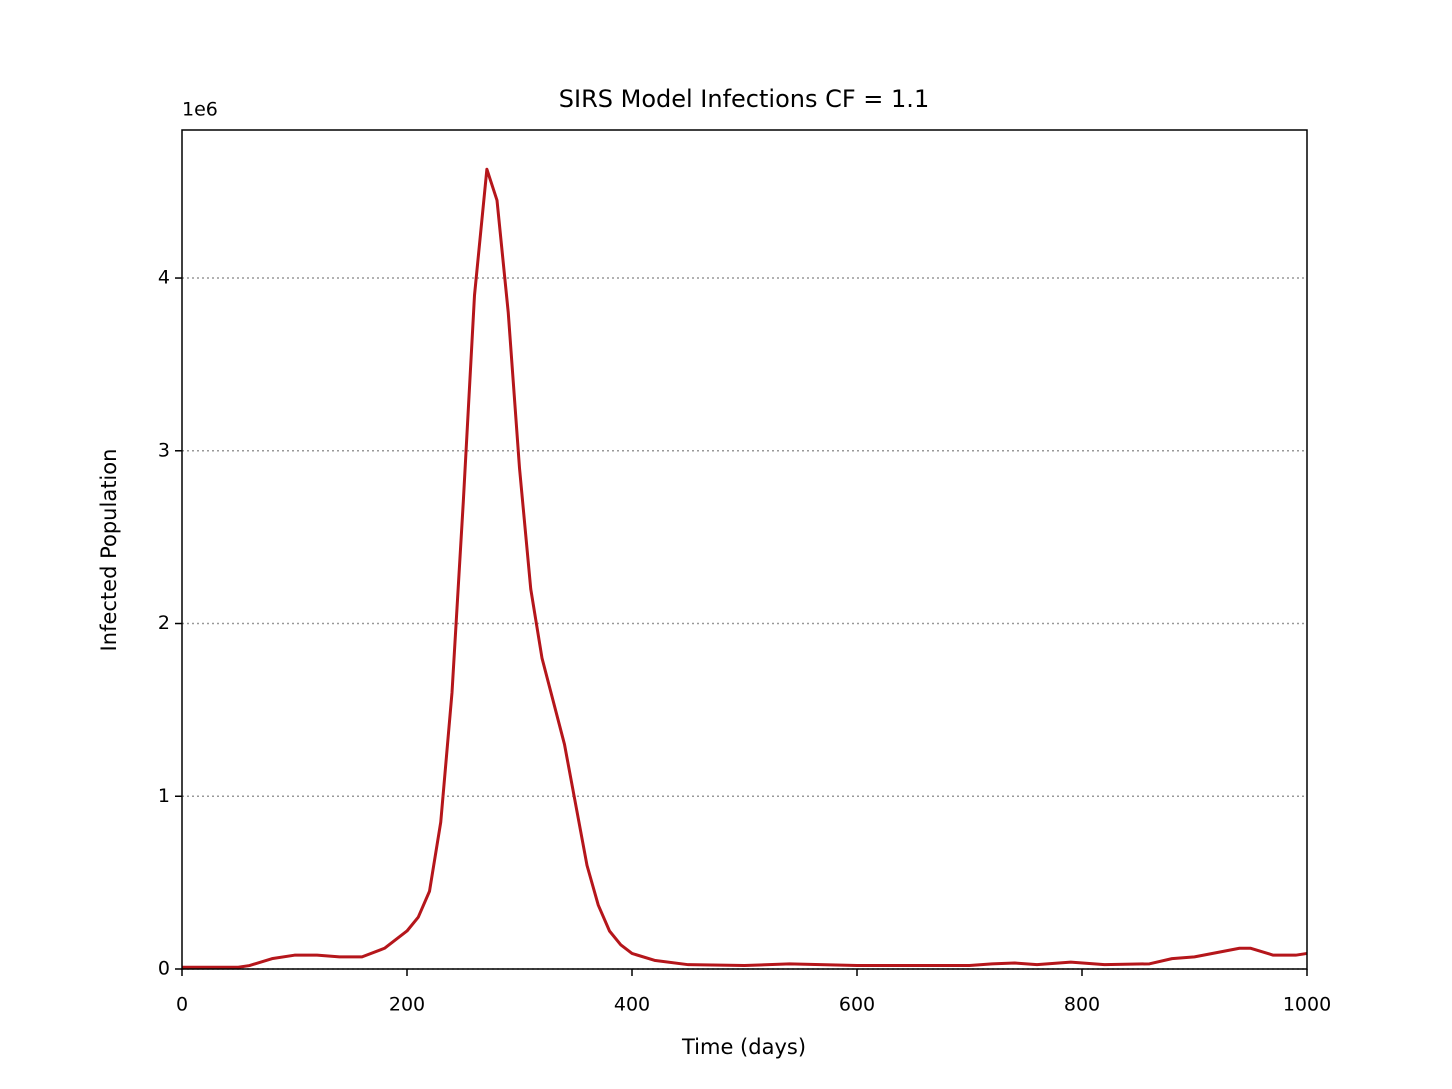 The width and height of the screenshot is (1452, 1089). What do you see at coordinates (1307, 1005) in the screenshot?
I see `x-tick-label: 1000` at bounding box center [1307, 1005].